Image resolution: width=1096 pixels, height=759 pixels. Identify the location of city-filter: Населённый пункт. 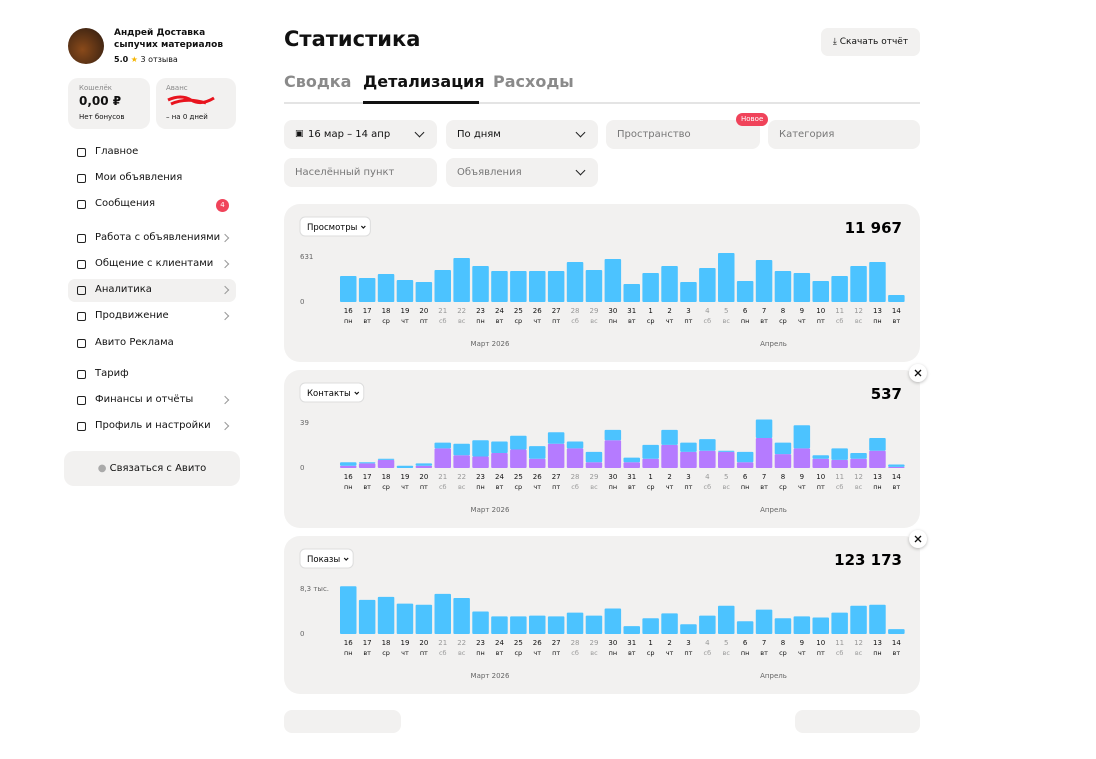
(360, 172).